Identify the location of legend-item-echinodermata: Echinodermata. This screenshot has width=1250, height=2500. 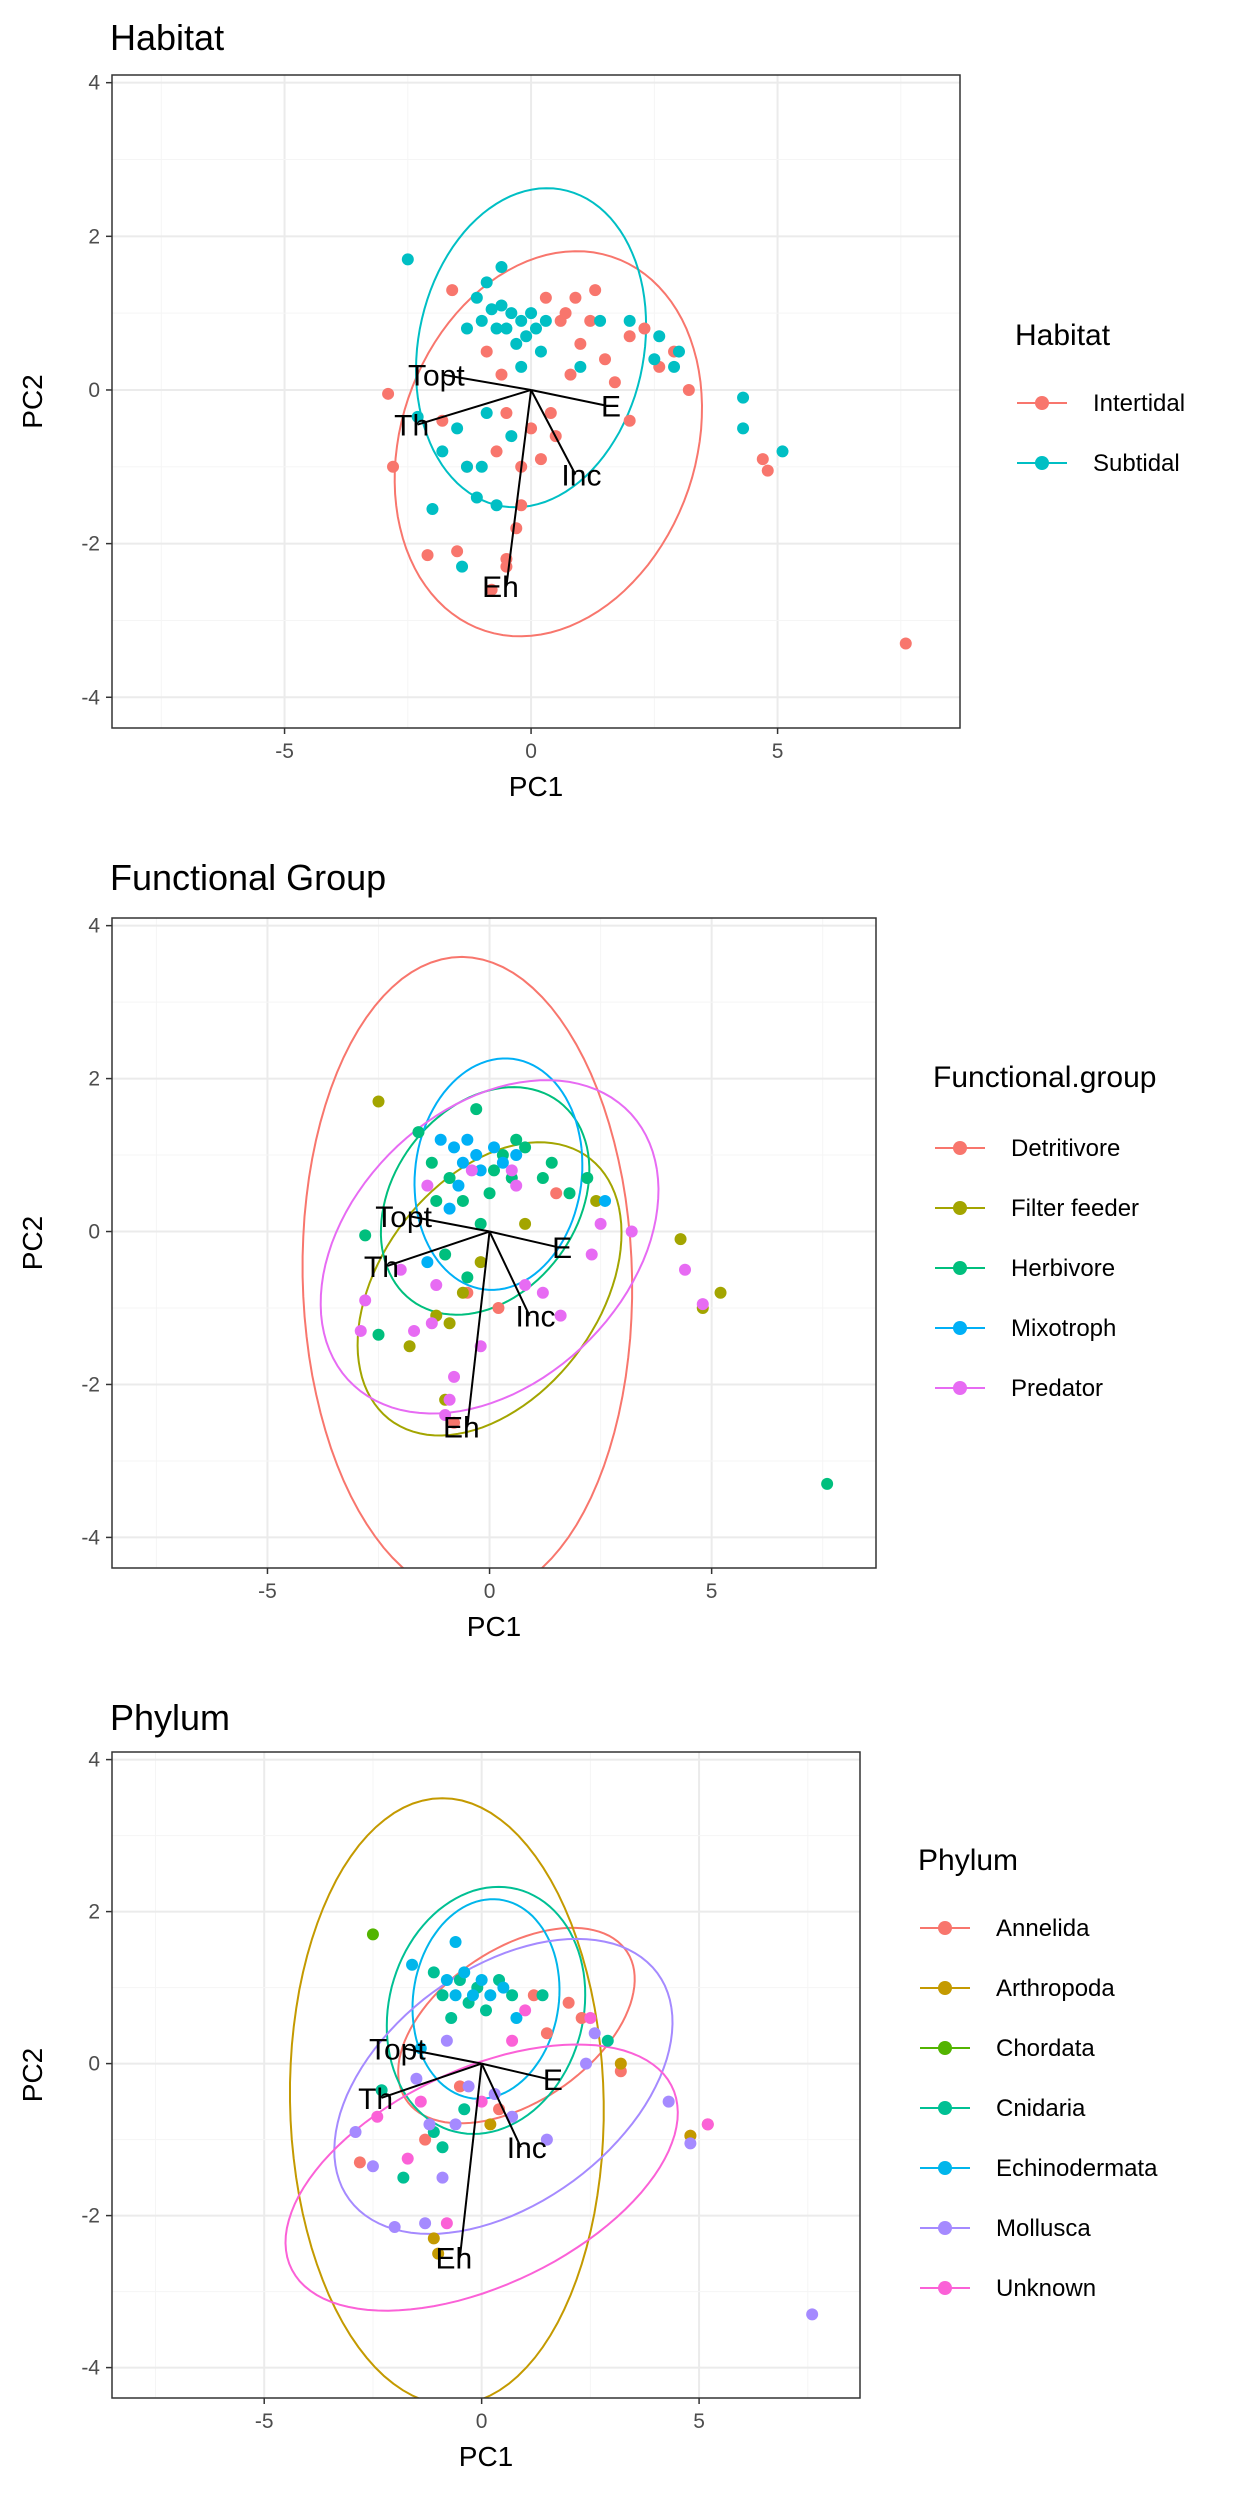
(1039, 2168).